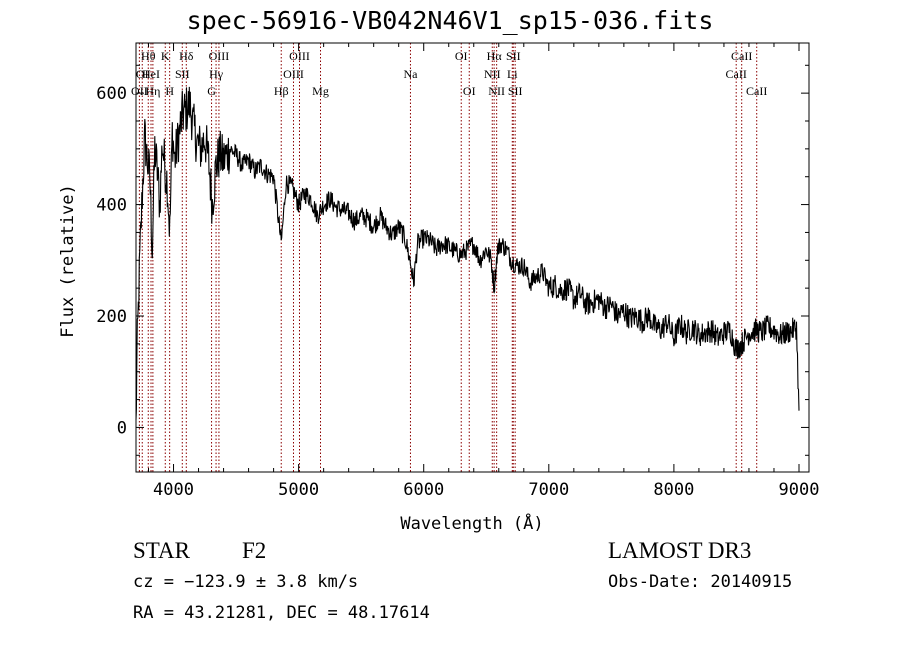 The width and height of the screenshot is (900, 649). What do you see at coordinates (186, 56) in the screenshot?
I see `spectral-line-label: Hδ` at bounding box center [186, 56].